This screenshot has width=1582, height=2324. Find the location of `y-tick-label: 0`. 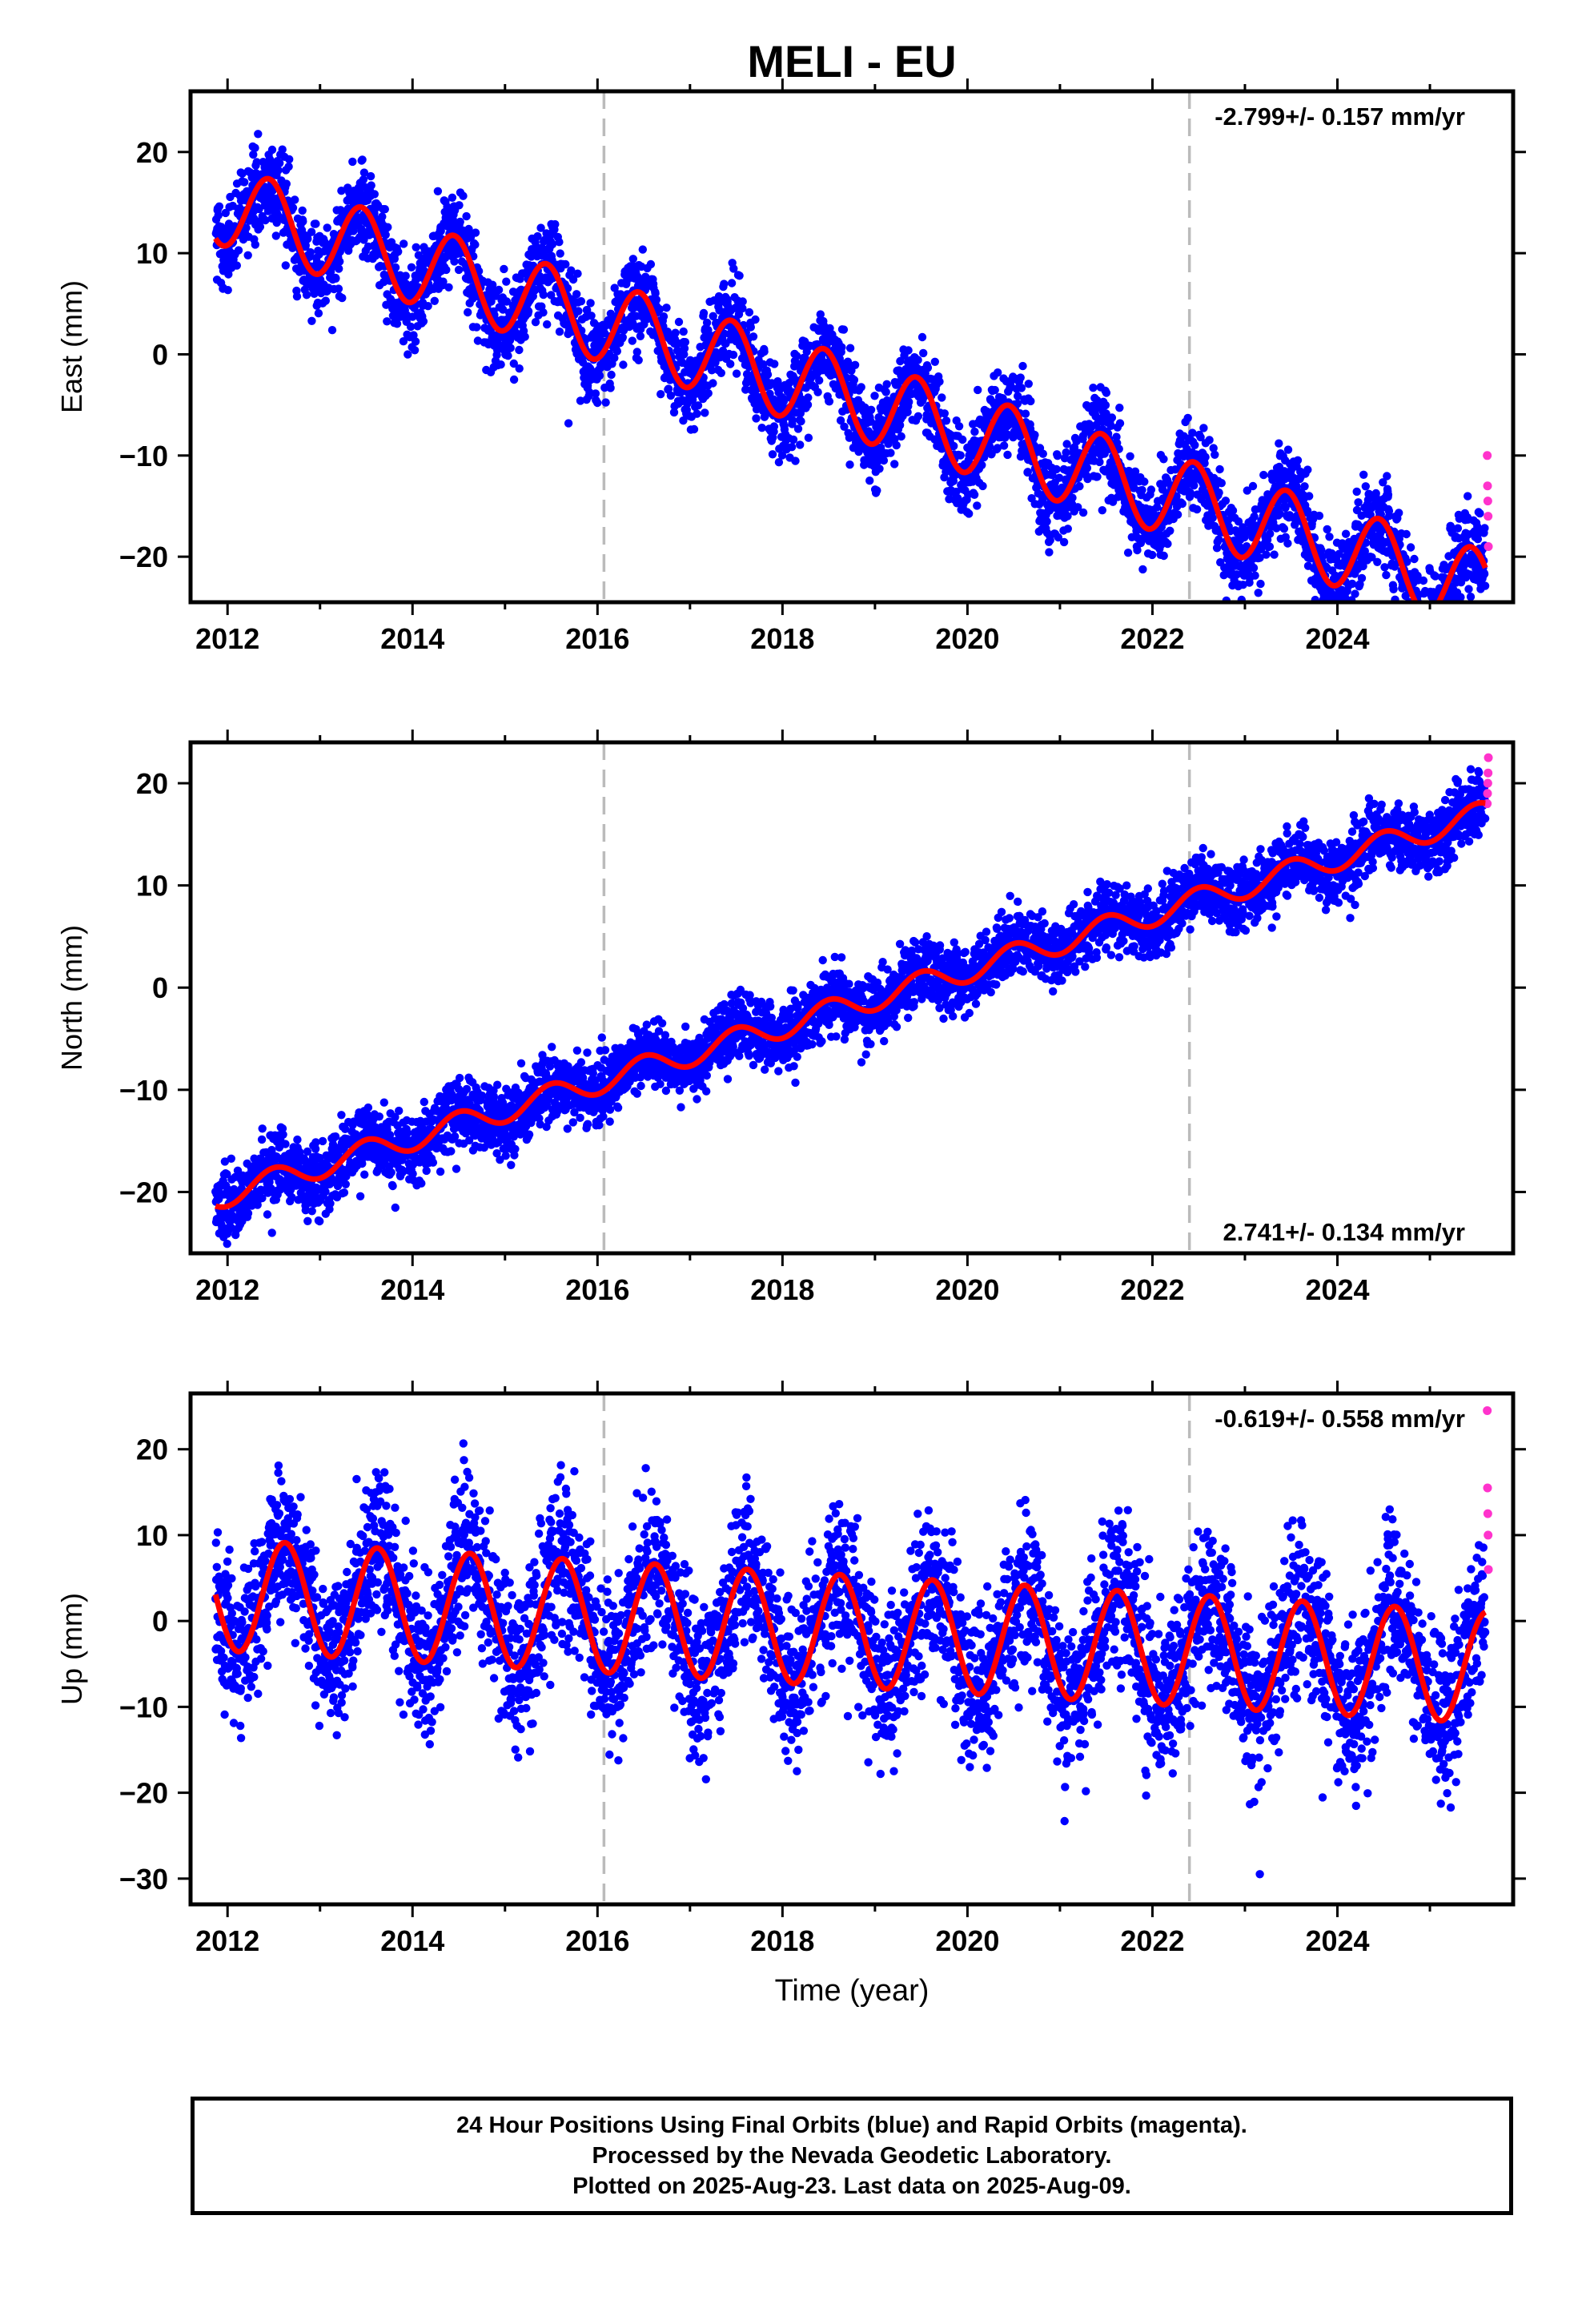

y-tick-label: 0 is located at coordinates (160, 354).